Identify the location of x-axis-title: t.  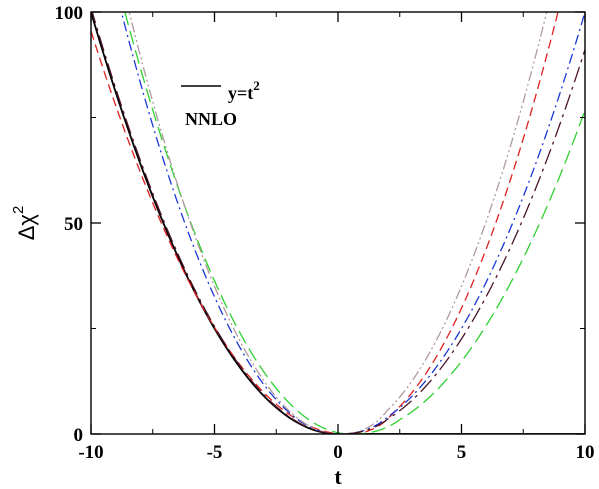
(338, 476).